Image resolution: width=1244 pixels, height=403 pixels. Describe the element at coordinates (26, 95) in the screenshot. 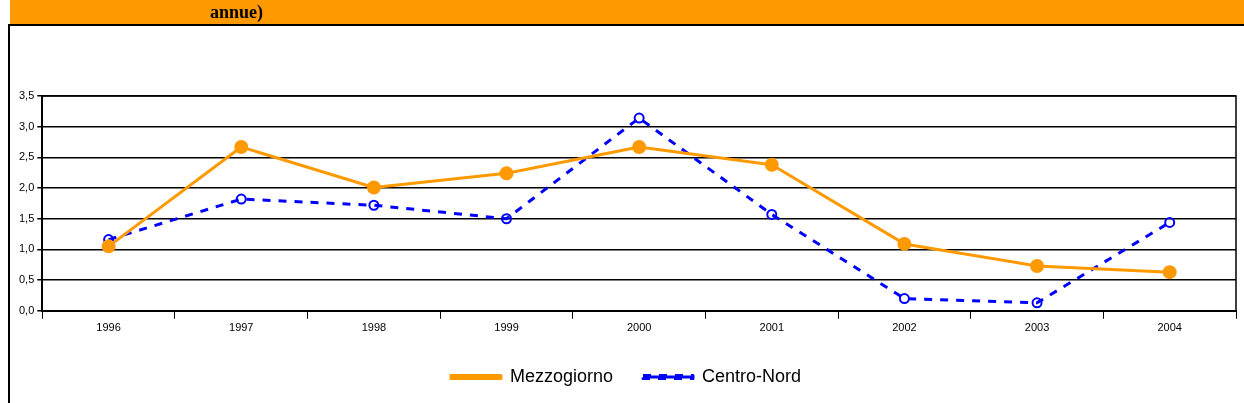

I see `y-tick-label: 3,5` at that location.